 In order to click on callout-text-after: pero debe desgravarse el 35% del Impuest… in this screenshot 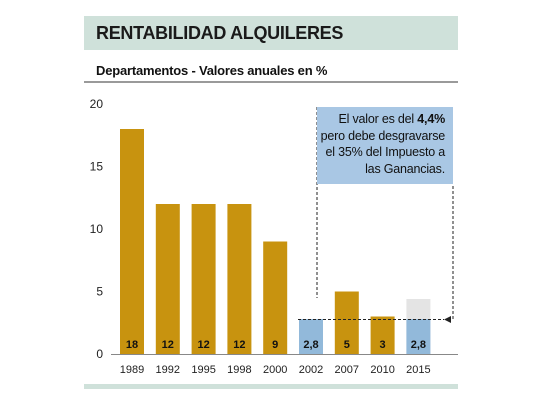, I will do `click(383, 152)`.